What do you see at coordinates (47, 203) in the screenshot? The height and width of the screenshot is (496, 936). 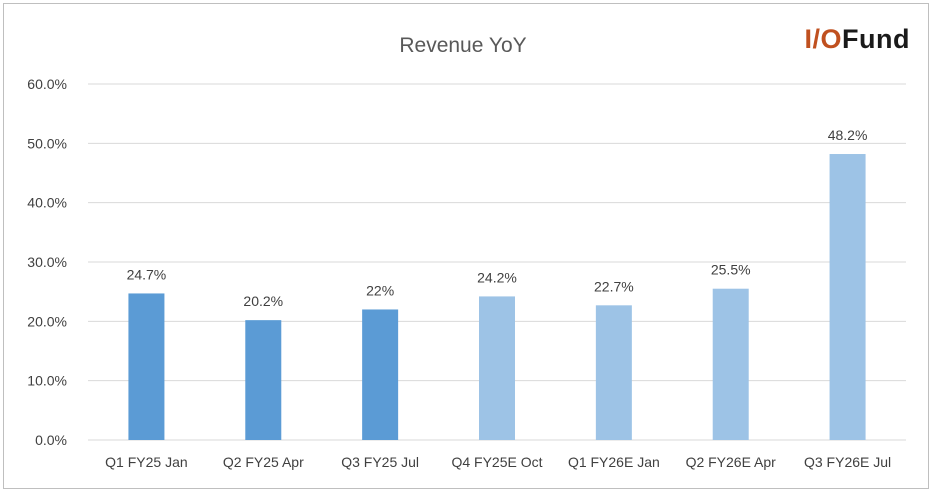 I see `y-tick-label: 40.0%` at bounding box center [47, 203].